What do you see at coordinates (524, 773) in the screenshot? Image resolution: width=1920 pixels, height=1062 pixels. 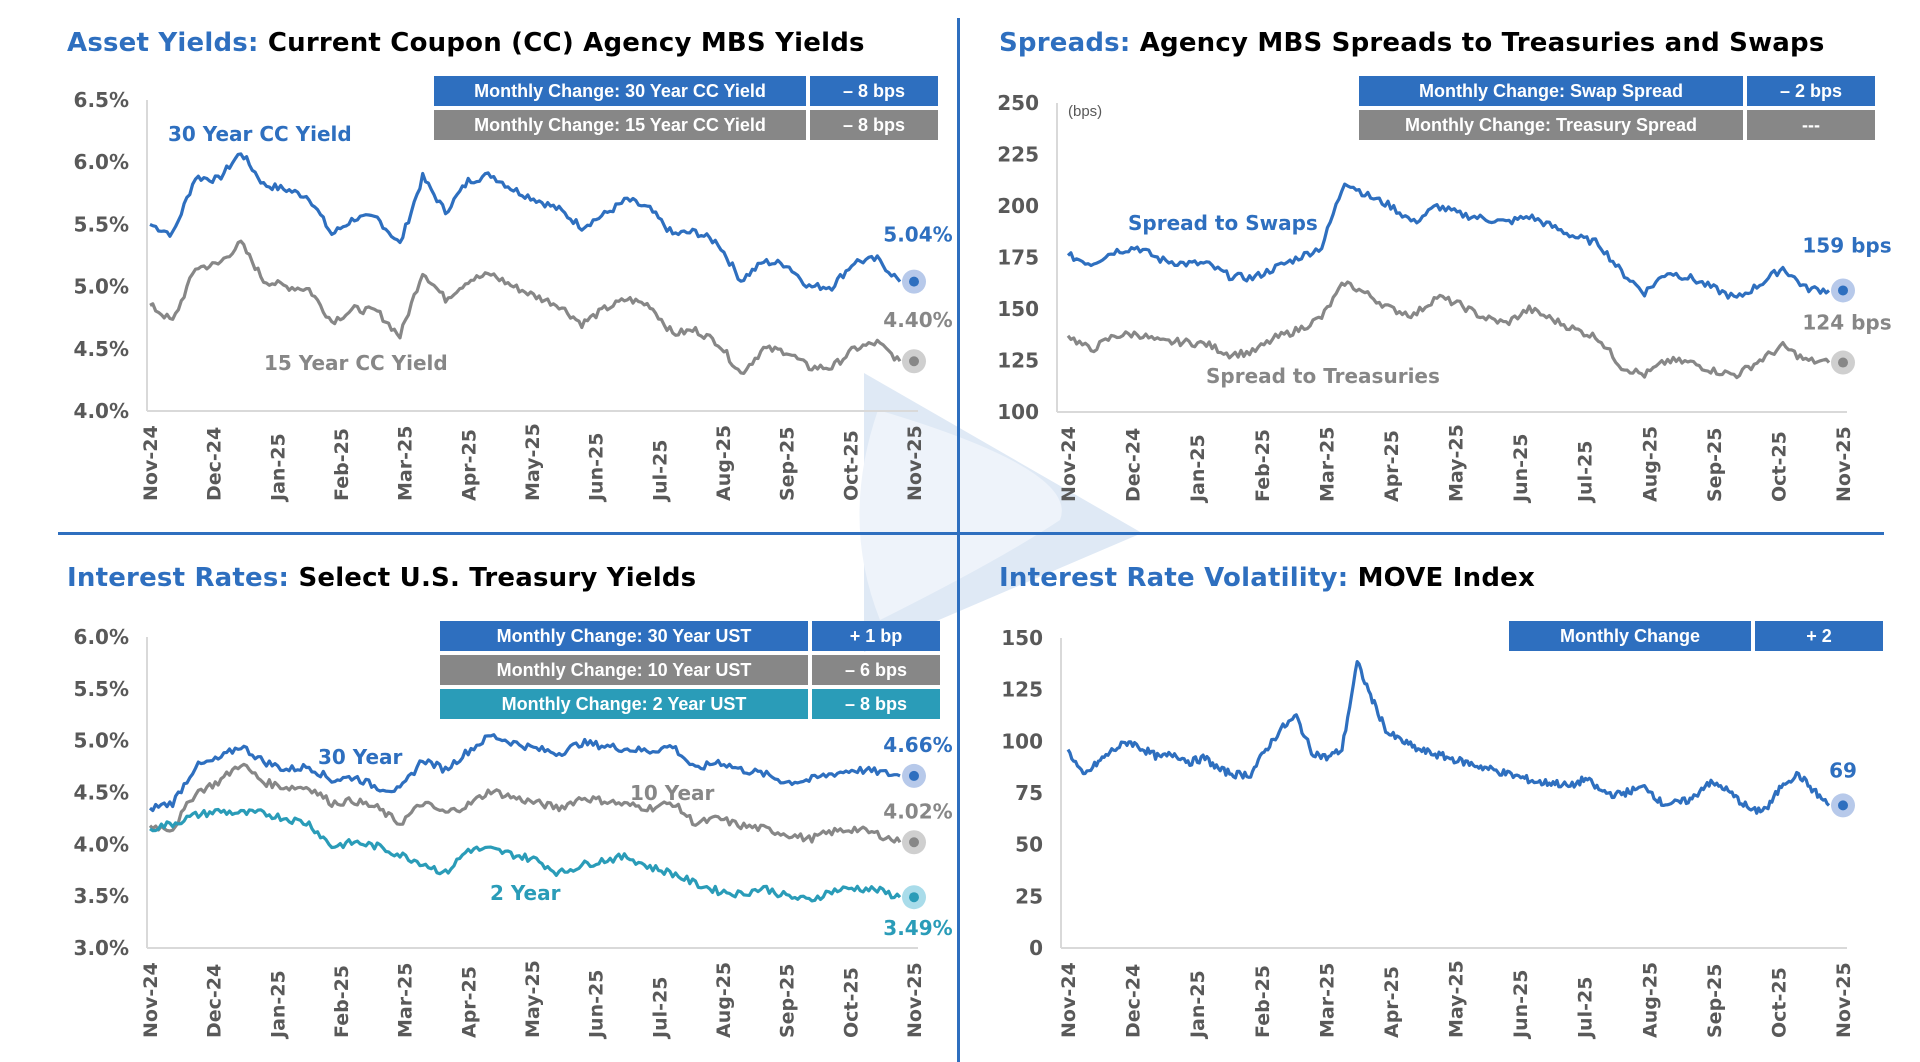 I see `series-line-30-year` at bounding box center [524, 773].